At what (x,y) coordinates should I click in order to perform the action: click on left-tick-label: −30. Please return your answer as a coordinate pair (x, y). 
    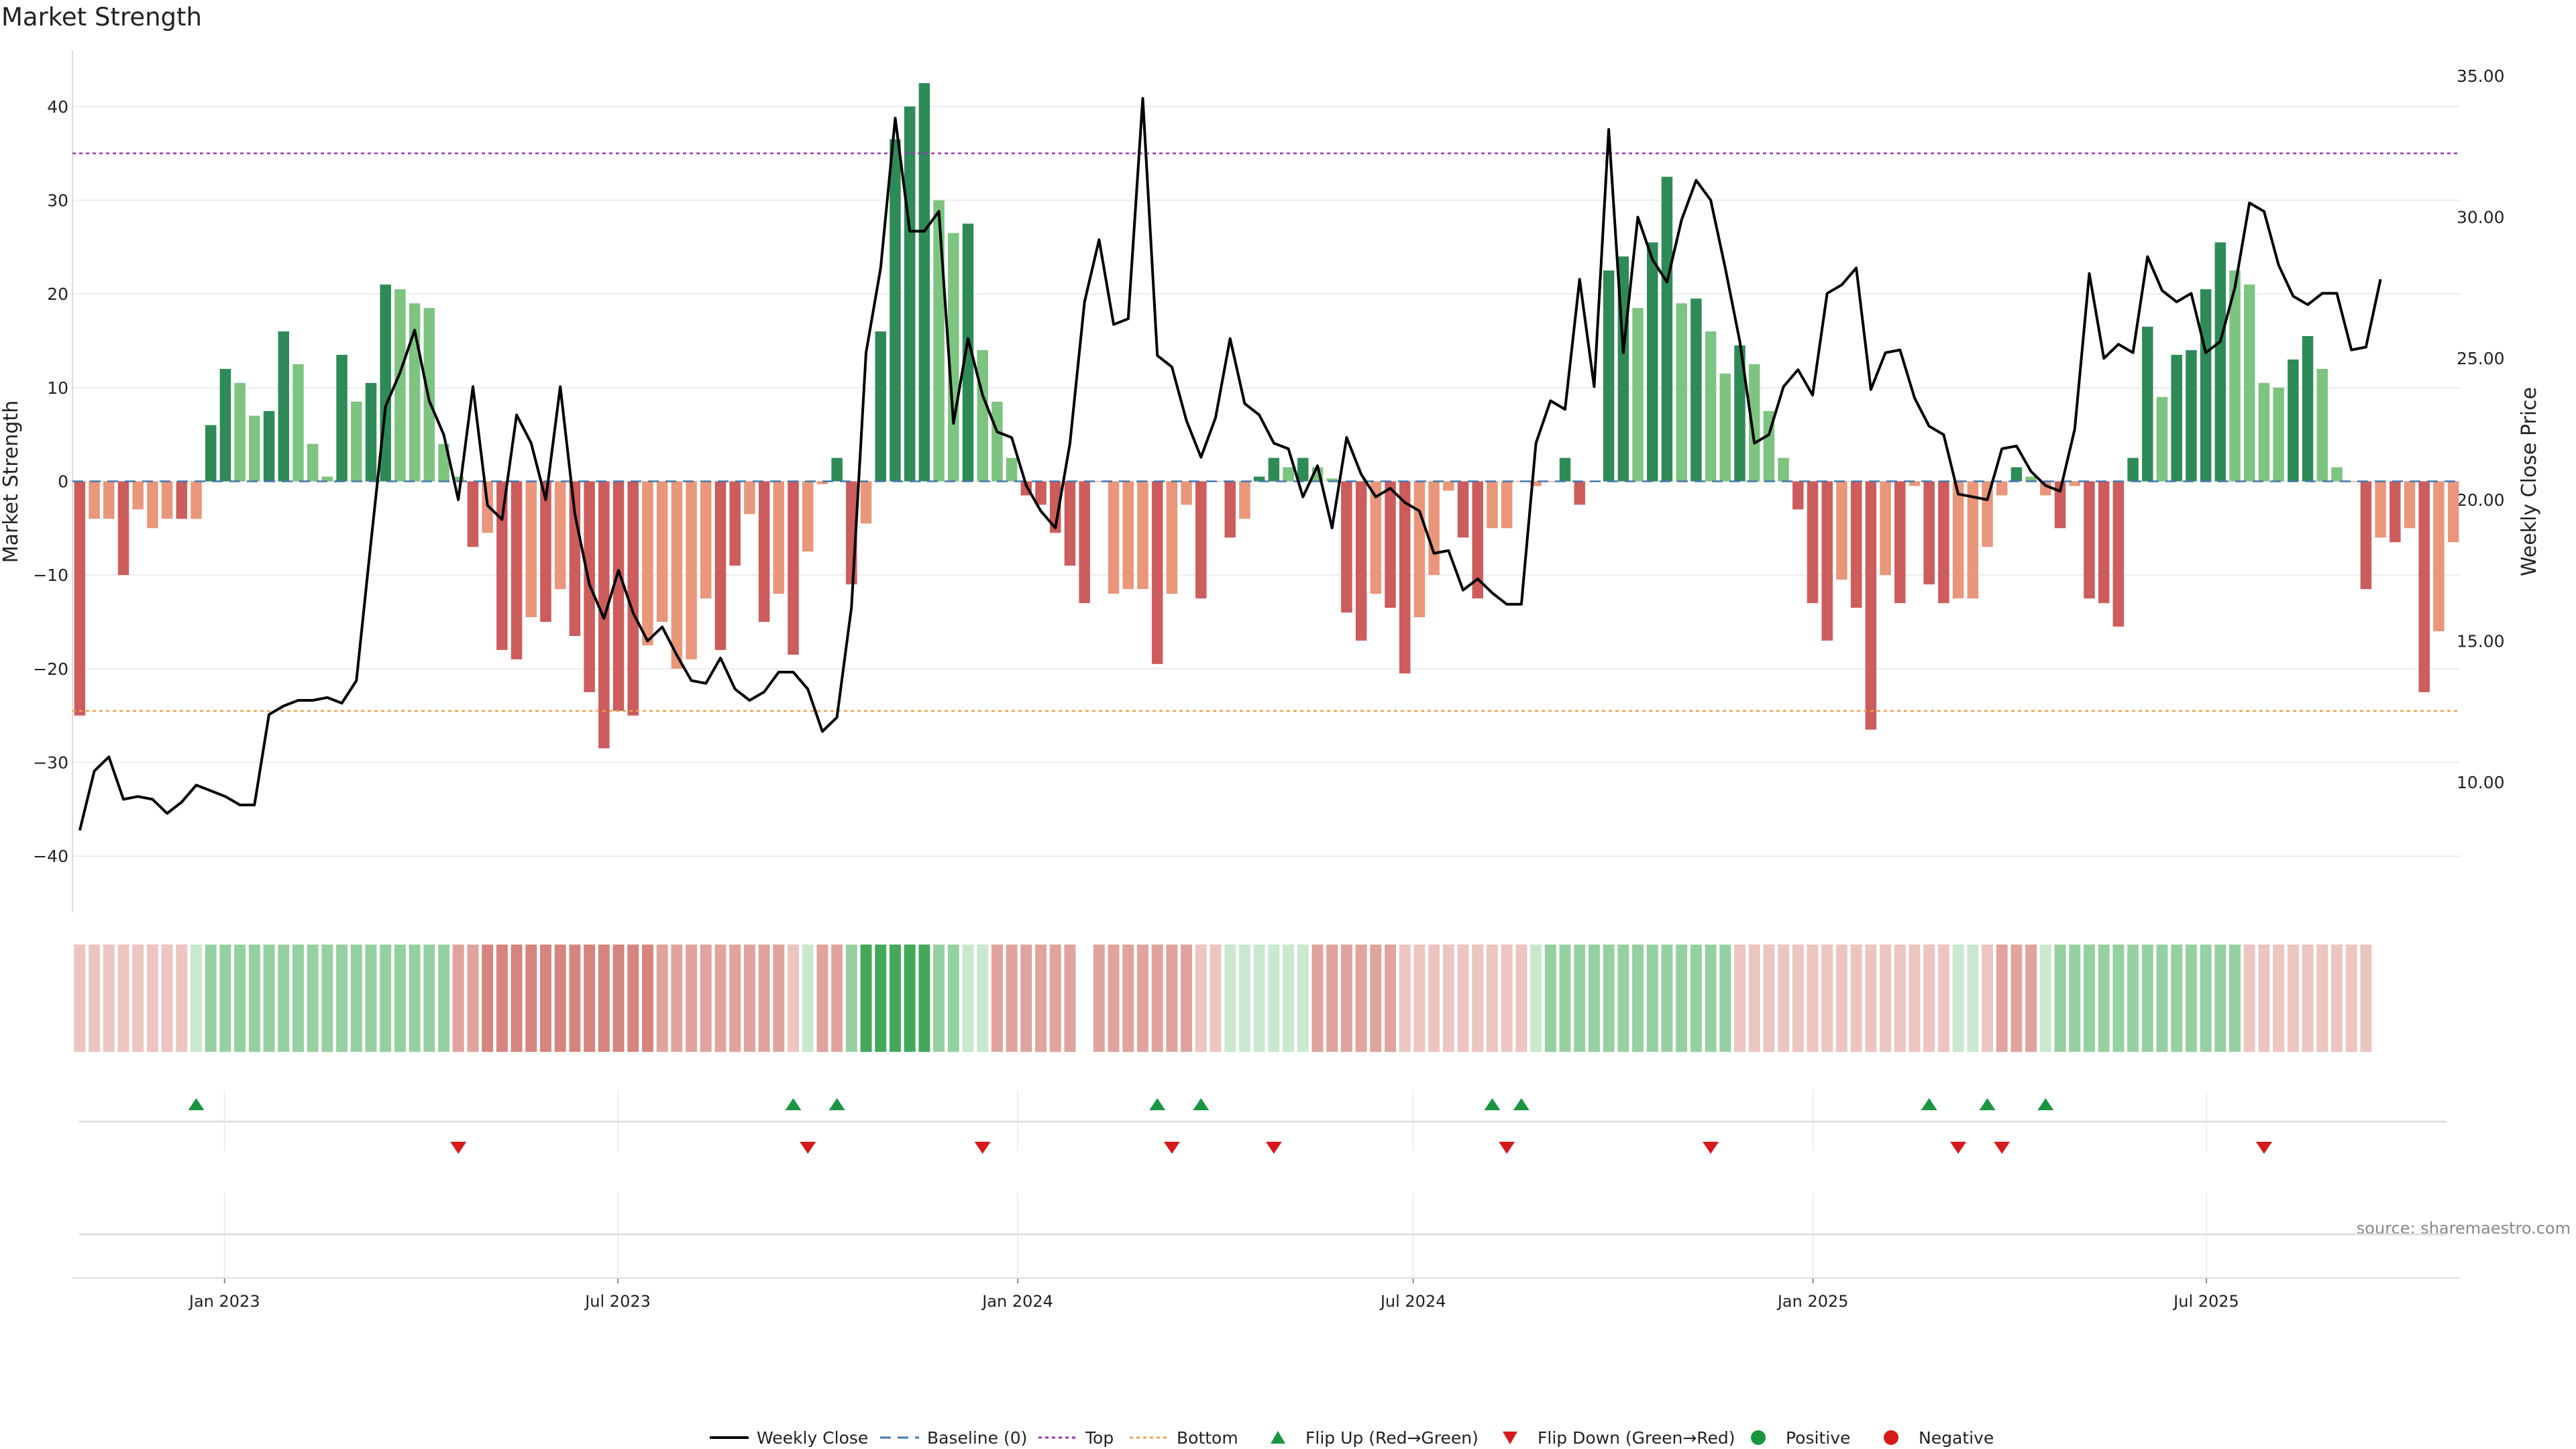
    Looking at the image, I should click on (50, 763).